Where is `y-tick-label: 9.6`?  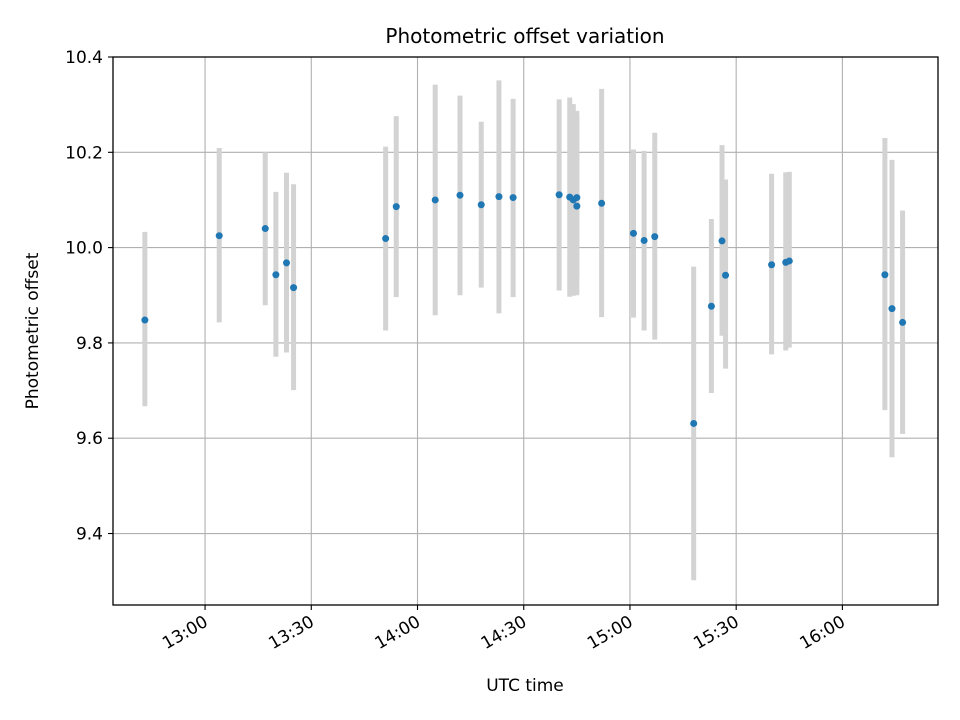
y-tick-label: 9.6 is located at coordinates (89, 439).